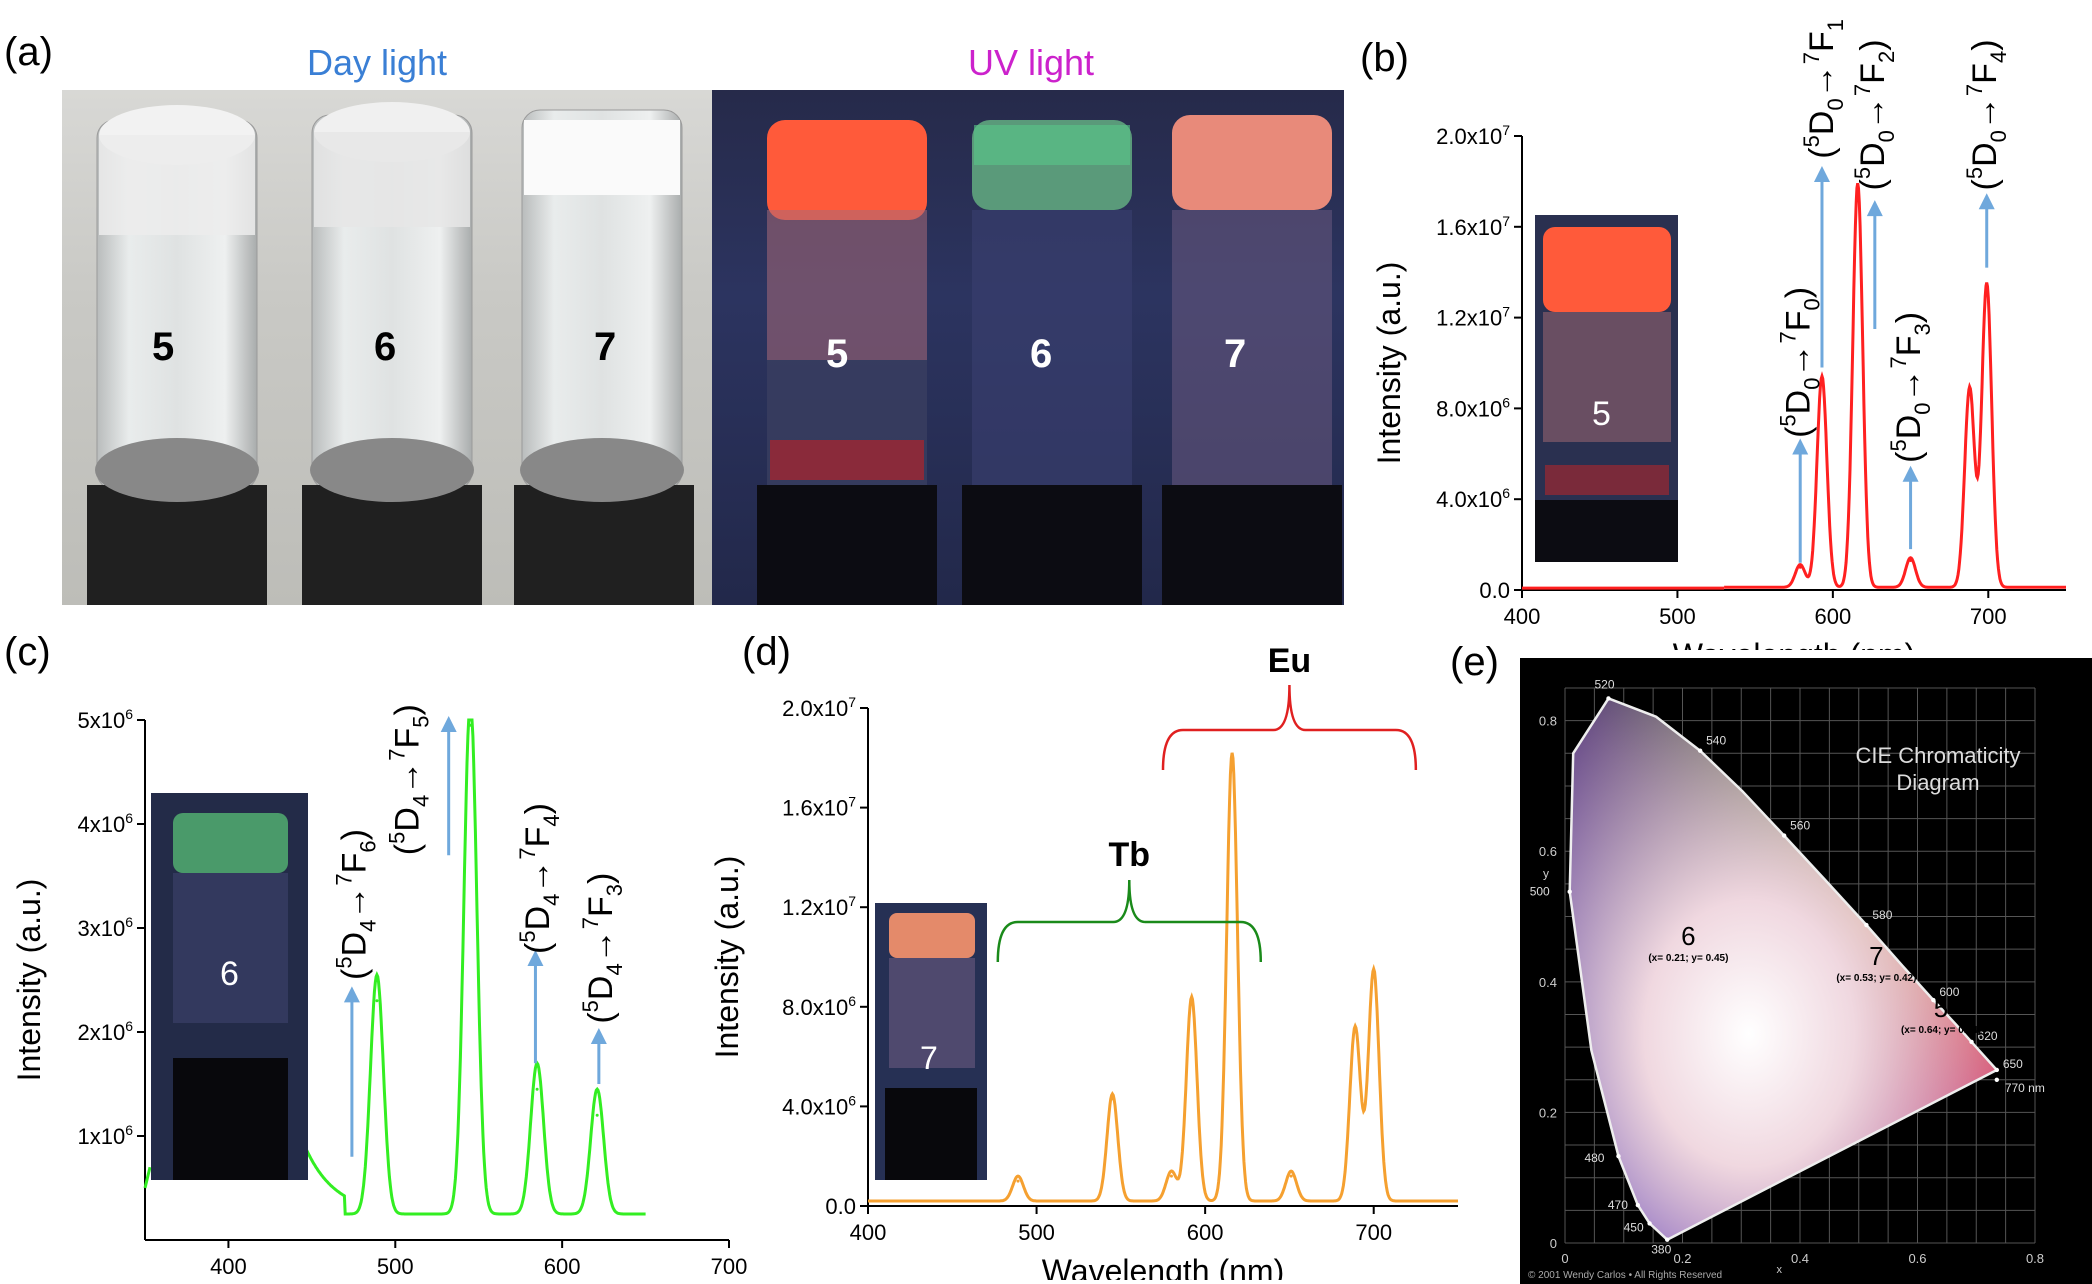 This screenshot has height=1284, width=2092. I want to click on annotation-7F3: (5D4→7F3), so click(602, 948).